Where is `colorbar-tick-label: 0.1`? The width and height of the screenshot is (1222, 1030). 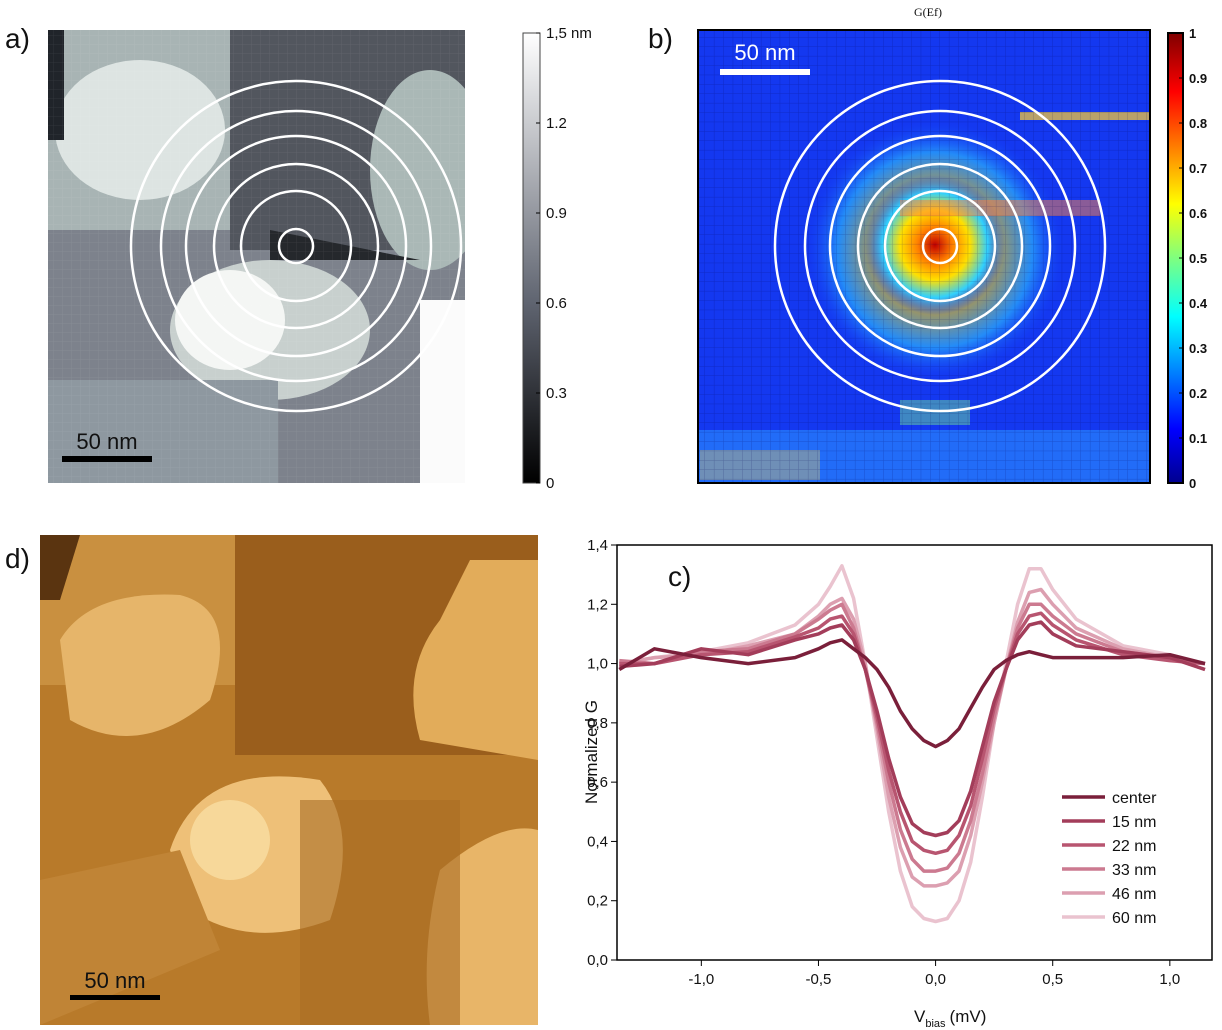
colorbar-tick-label: 0.1 is located at coordinates (1198, 438).